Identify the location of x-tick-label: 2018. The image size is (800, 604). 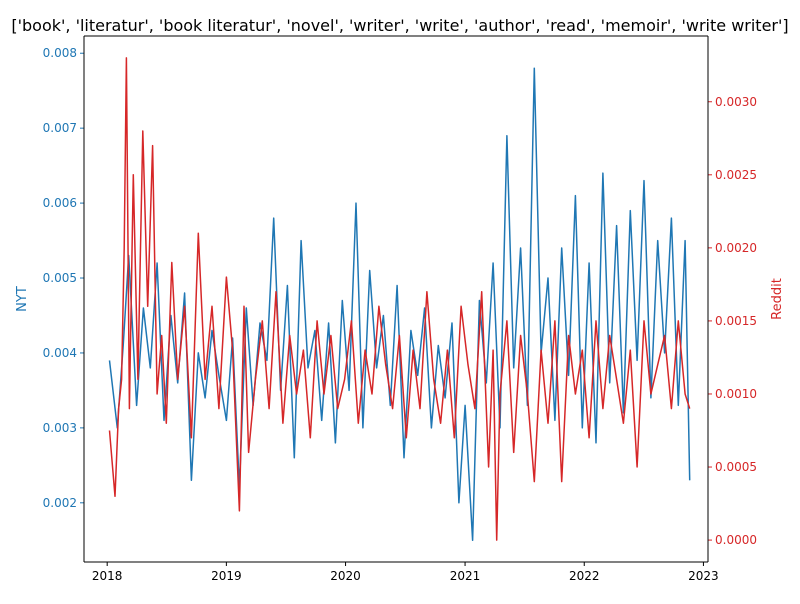
(107, 576).